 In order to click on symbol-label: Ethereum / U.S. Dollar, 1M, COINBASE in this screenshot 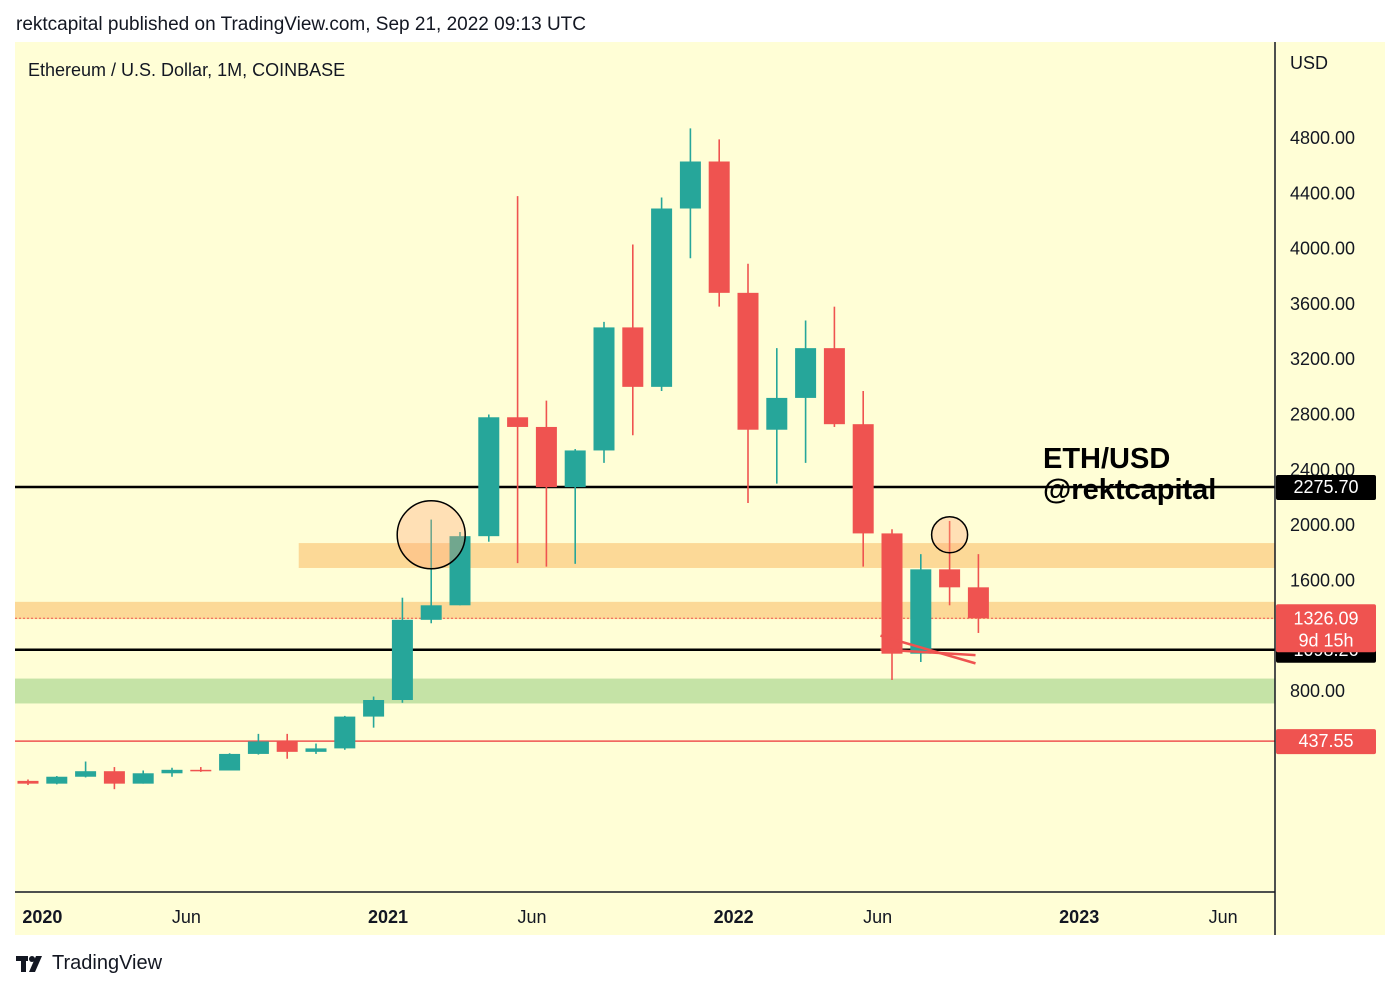, I will do `click(186, 70)`.